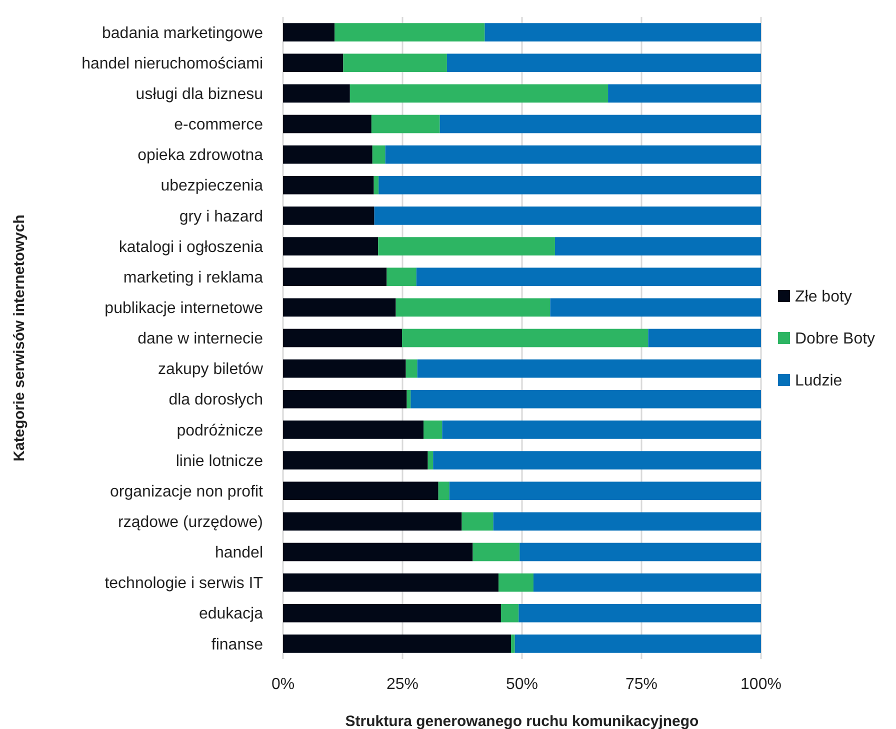  What do you see at coordinates (183, 33) in the screenshot?
I see `y-tick-label: badania marketingowe` at bounding box center [183, 33].